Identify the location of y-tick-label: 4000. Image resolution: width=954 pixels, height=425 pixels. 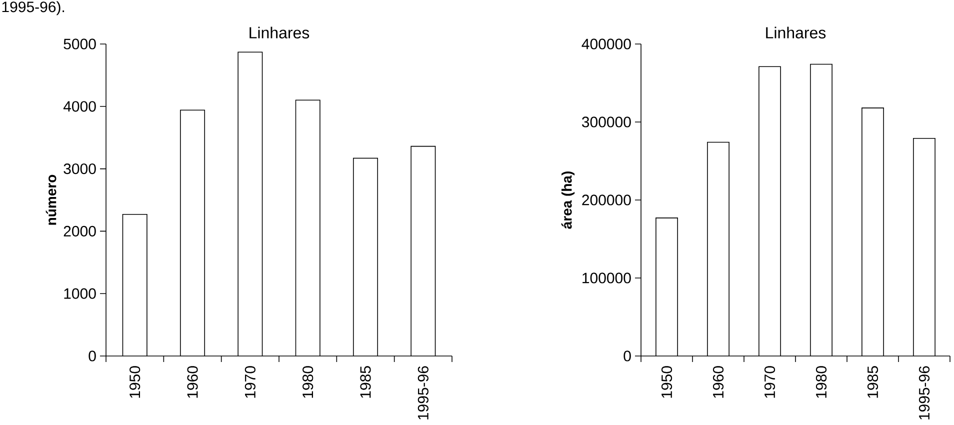
(79, 106).